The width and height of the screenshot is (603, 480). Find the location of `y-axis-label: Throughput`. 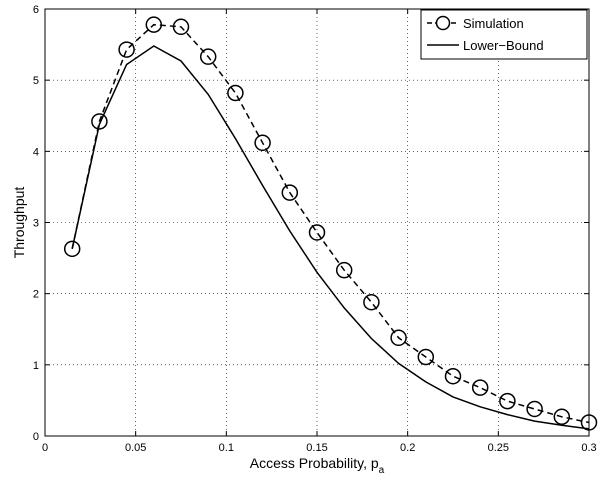

y-axis-label: Throughput is located at coordinates (19, 223).